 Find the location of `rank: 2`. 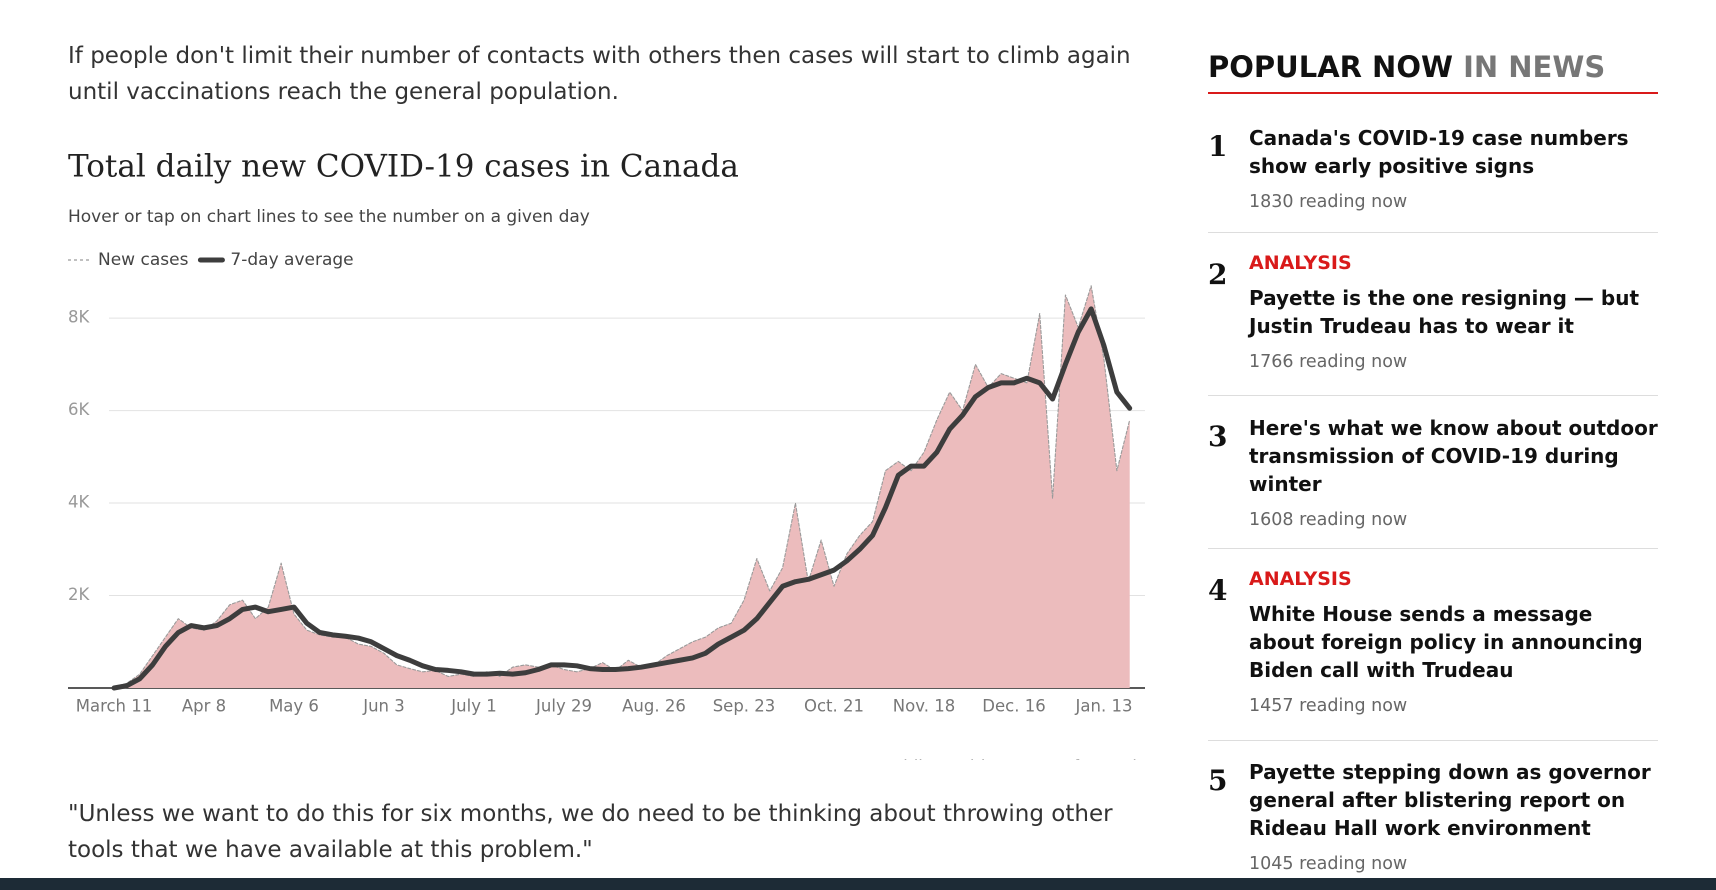

rank: 2 is located at coordinates (1218, 274).